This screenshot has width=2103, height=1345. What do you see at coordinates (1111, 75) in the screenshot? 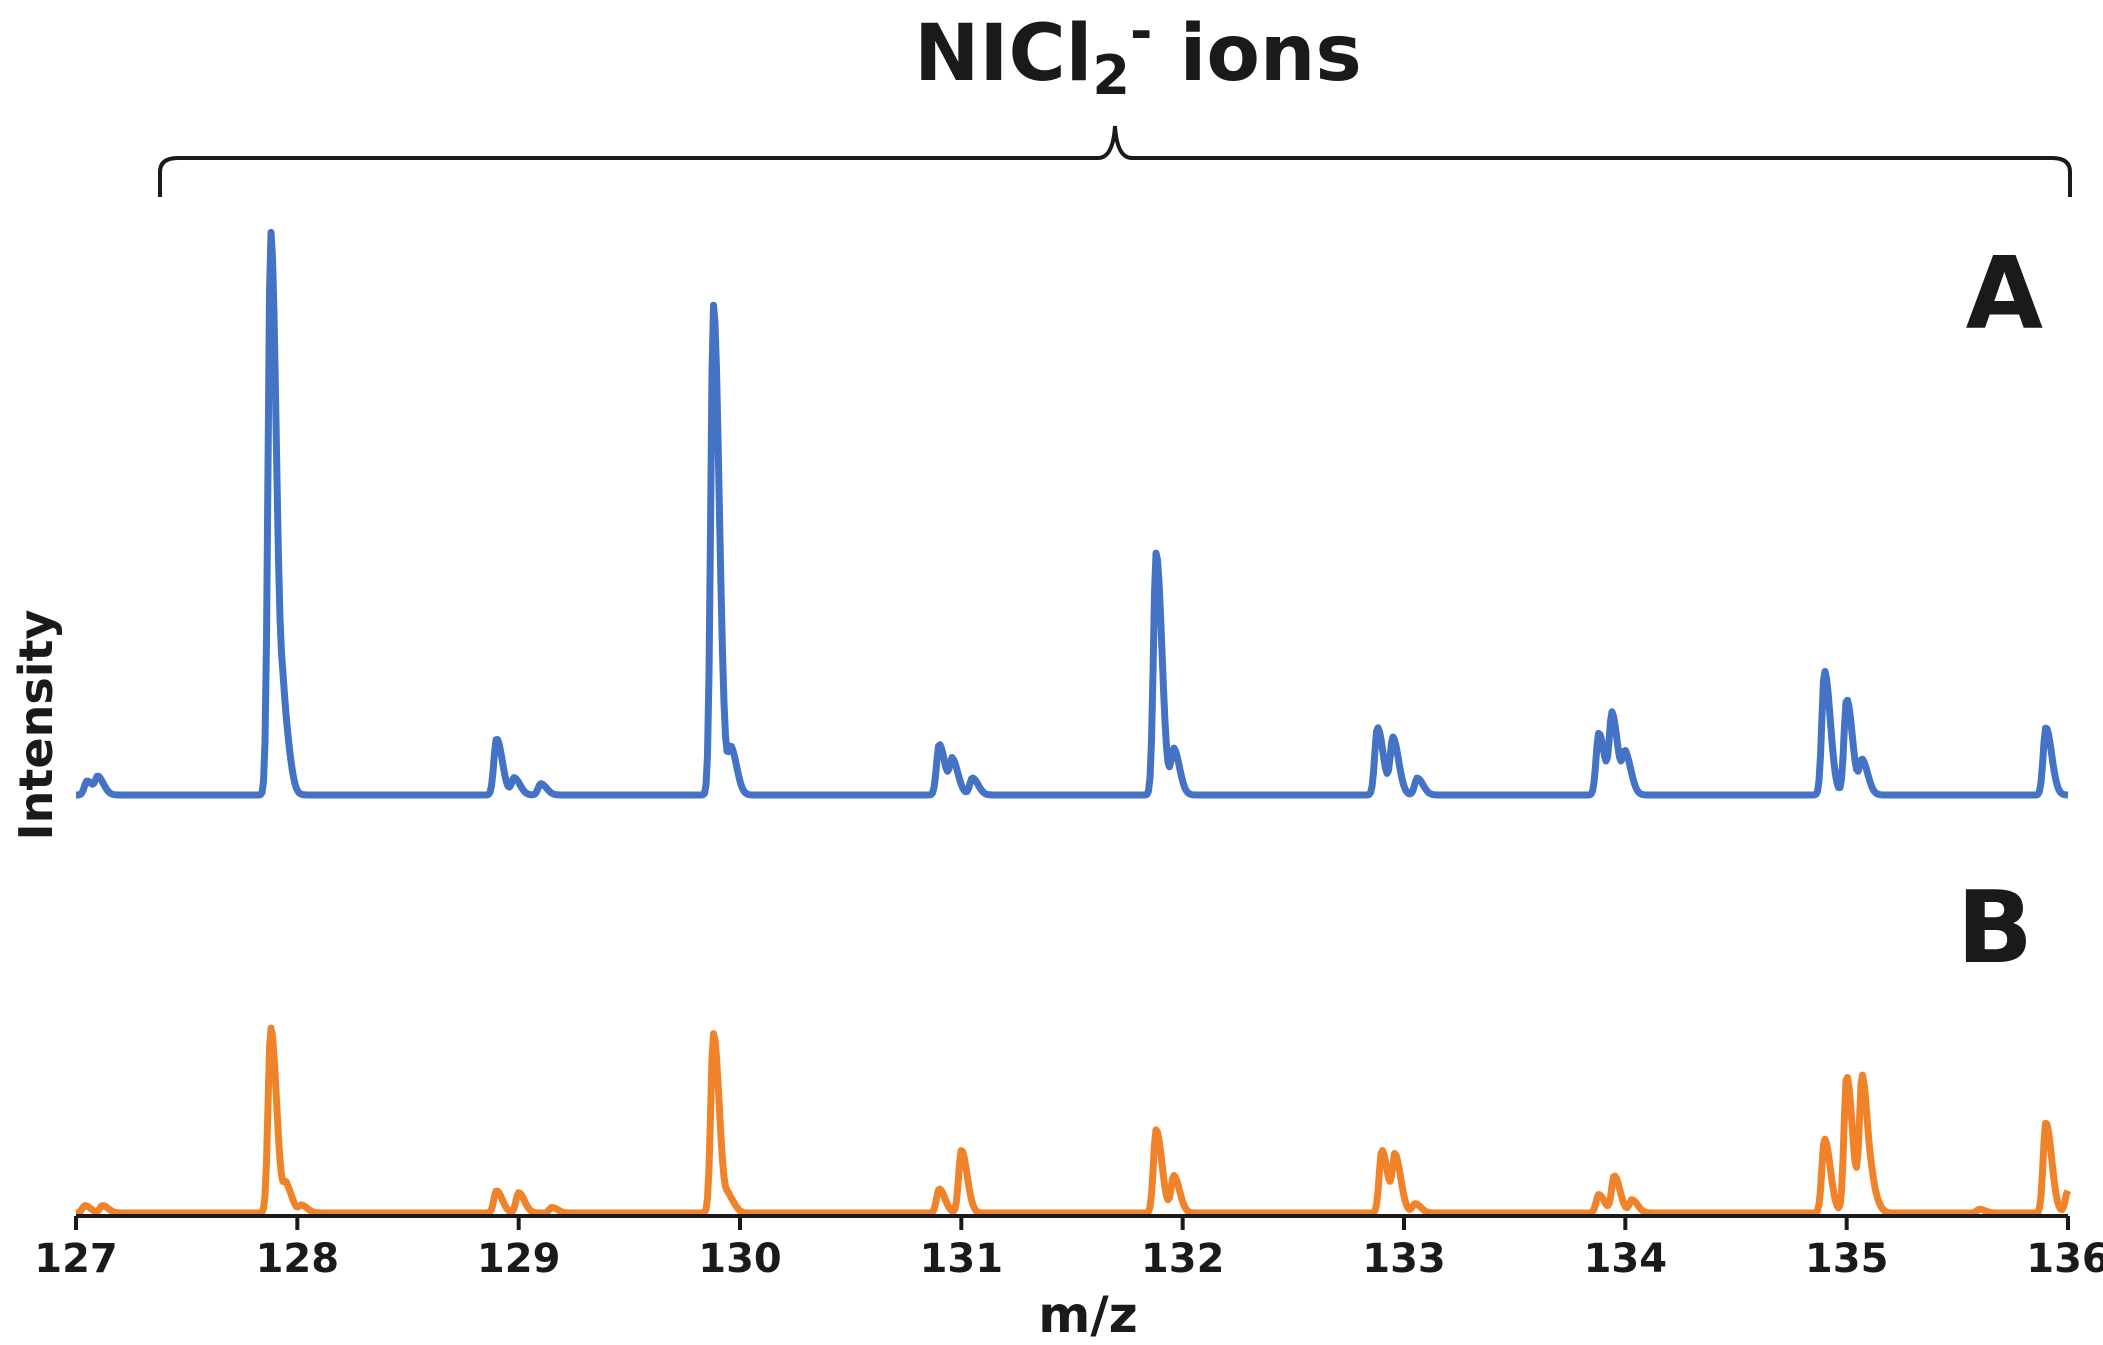
I see `chart-title-subscript: 2` at bounding box center [1111, 75].